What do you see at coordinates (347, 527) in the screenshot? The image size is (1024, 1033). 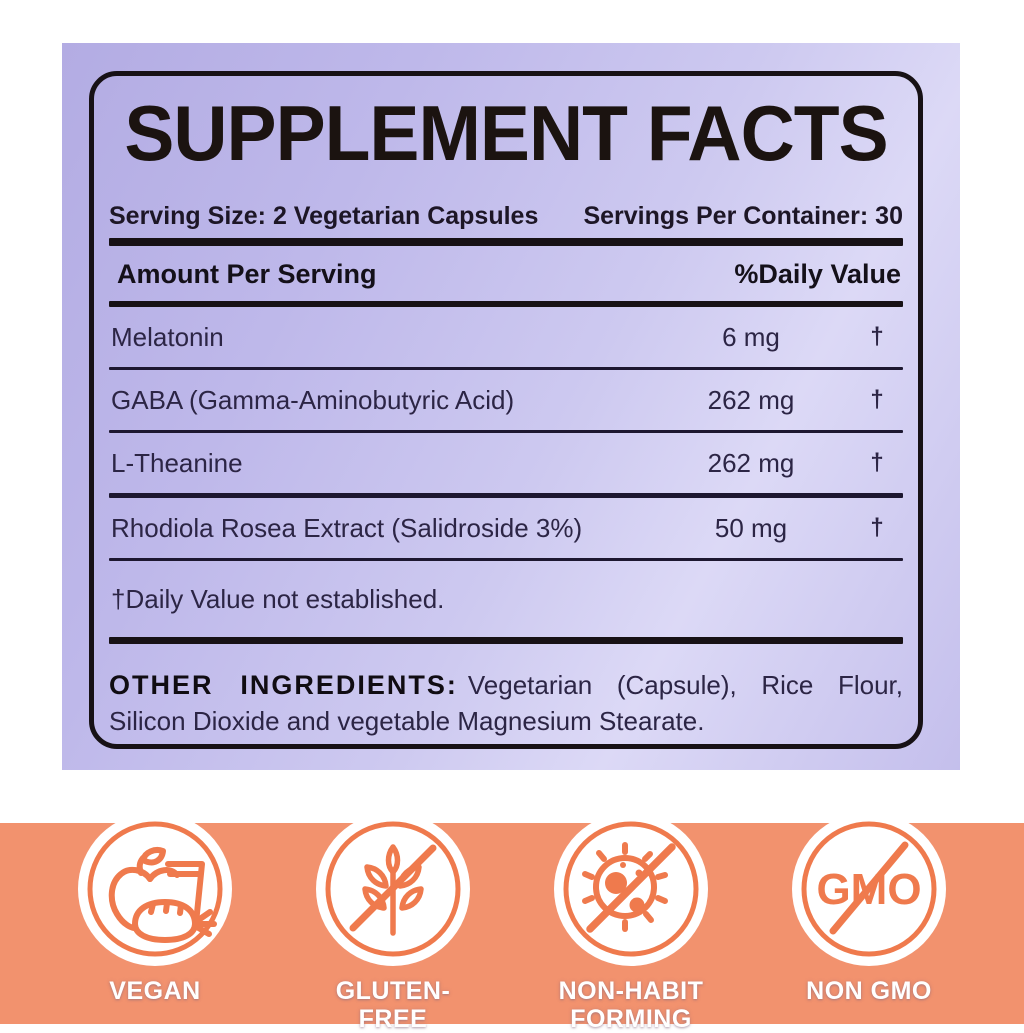 I see `nutrient-name: Rhodiola Rosea Extract (Salidroside 3%)` at bounding box center [347, 527].